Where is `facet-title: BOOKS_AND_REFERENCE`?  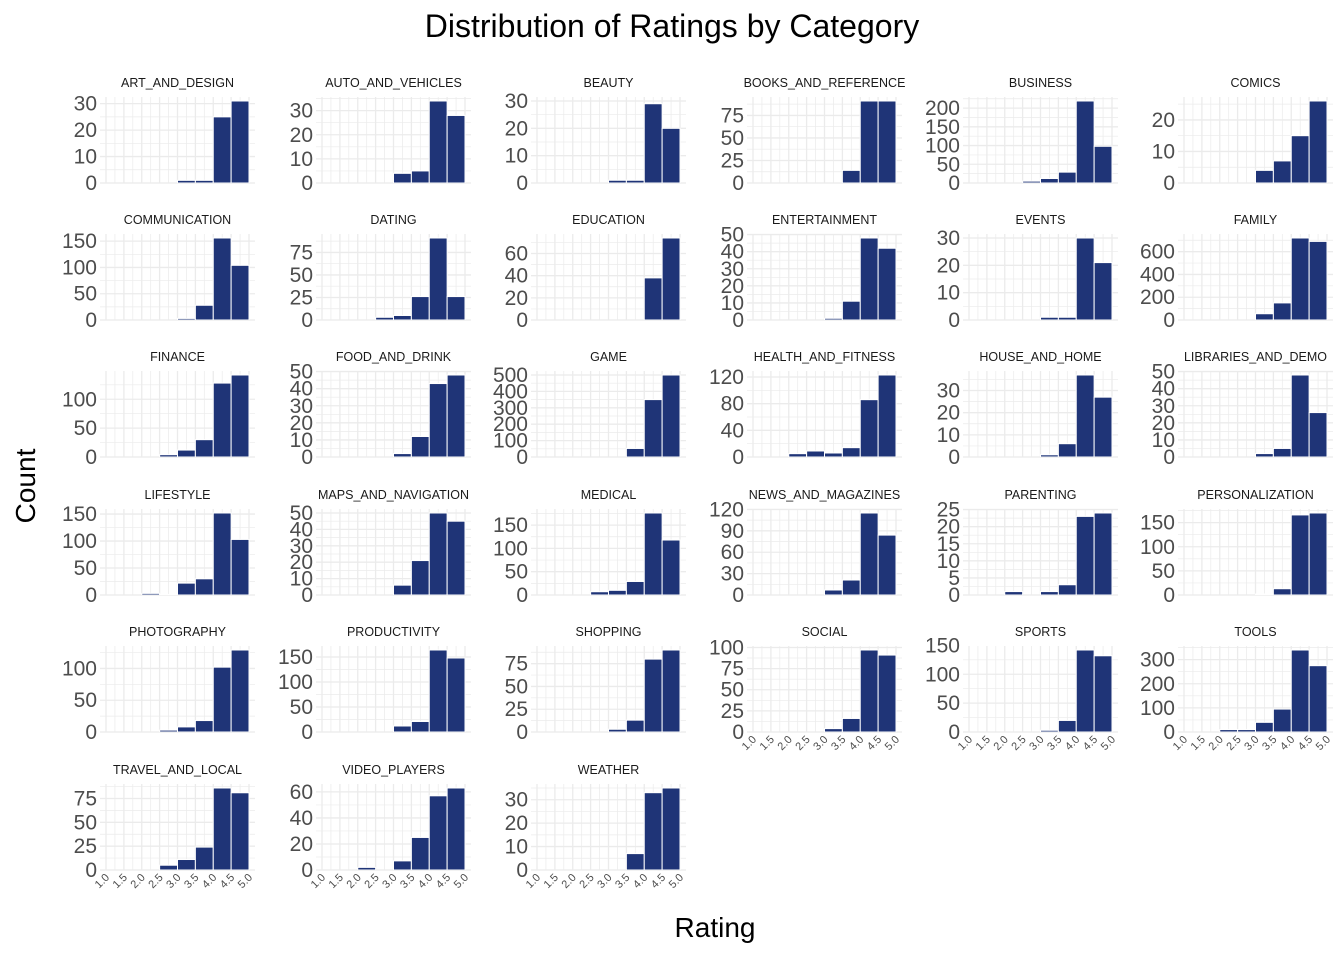
facet-title: BOOKS_AND_REFERENCE is located at coordinates (825, 83).